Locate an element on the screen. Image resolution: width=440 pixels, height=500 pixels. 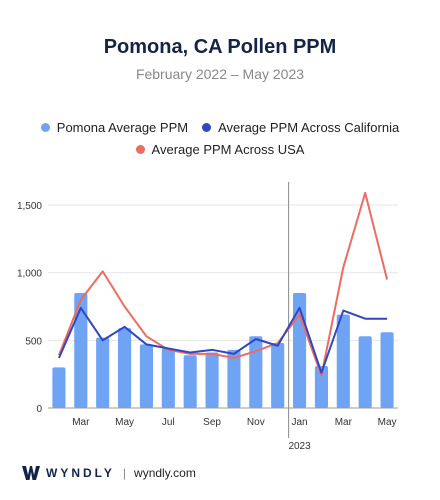
x-tick-label-0: Mar is located at coordinates (81, 422).